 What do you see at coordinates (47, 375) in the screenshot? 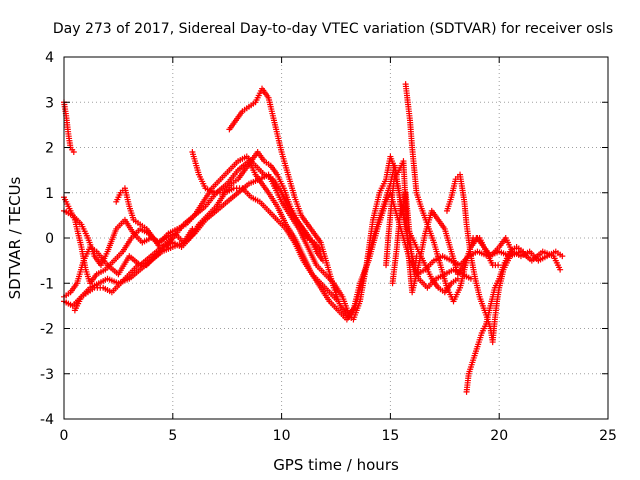
I see `y-tick-label: -3` at bounding box center [47, 375].